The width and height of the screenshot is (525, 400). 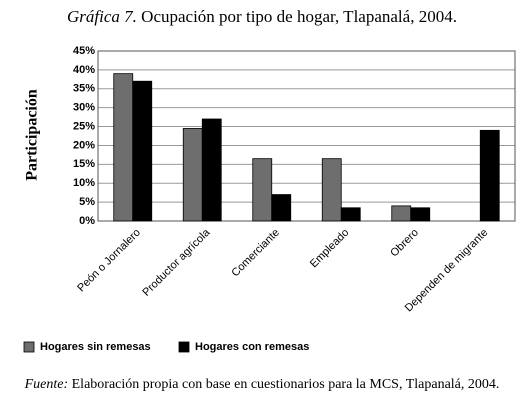 What do you see at coordinates (95, 347) in the screenshot?
I see `legend-label: Hogares sin remesas` at bounding box center [95, 347].